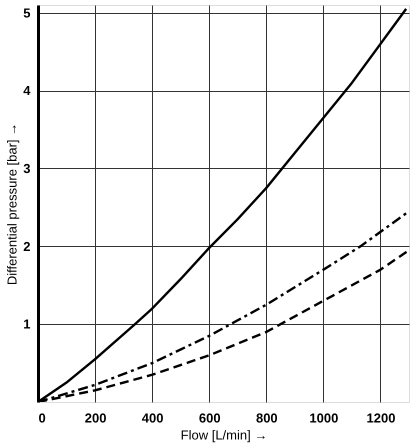 Image resolution: width=414 pixels, height=447 pixels. What do you see at coordinates (323, 418) in the screenshot?
I see `x-tick-label: 1000` at bounding box center [323, 418].